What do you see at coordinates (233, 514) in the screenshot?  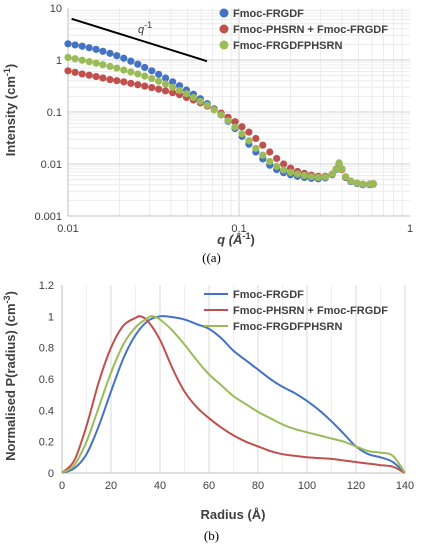 I see `chart-b-xlabel: Radius (Å)` at bounding box center [233, 514].